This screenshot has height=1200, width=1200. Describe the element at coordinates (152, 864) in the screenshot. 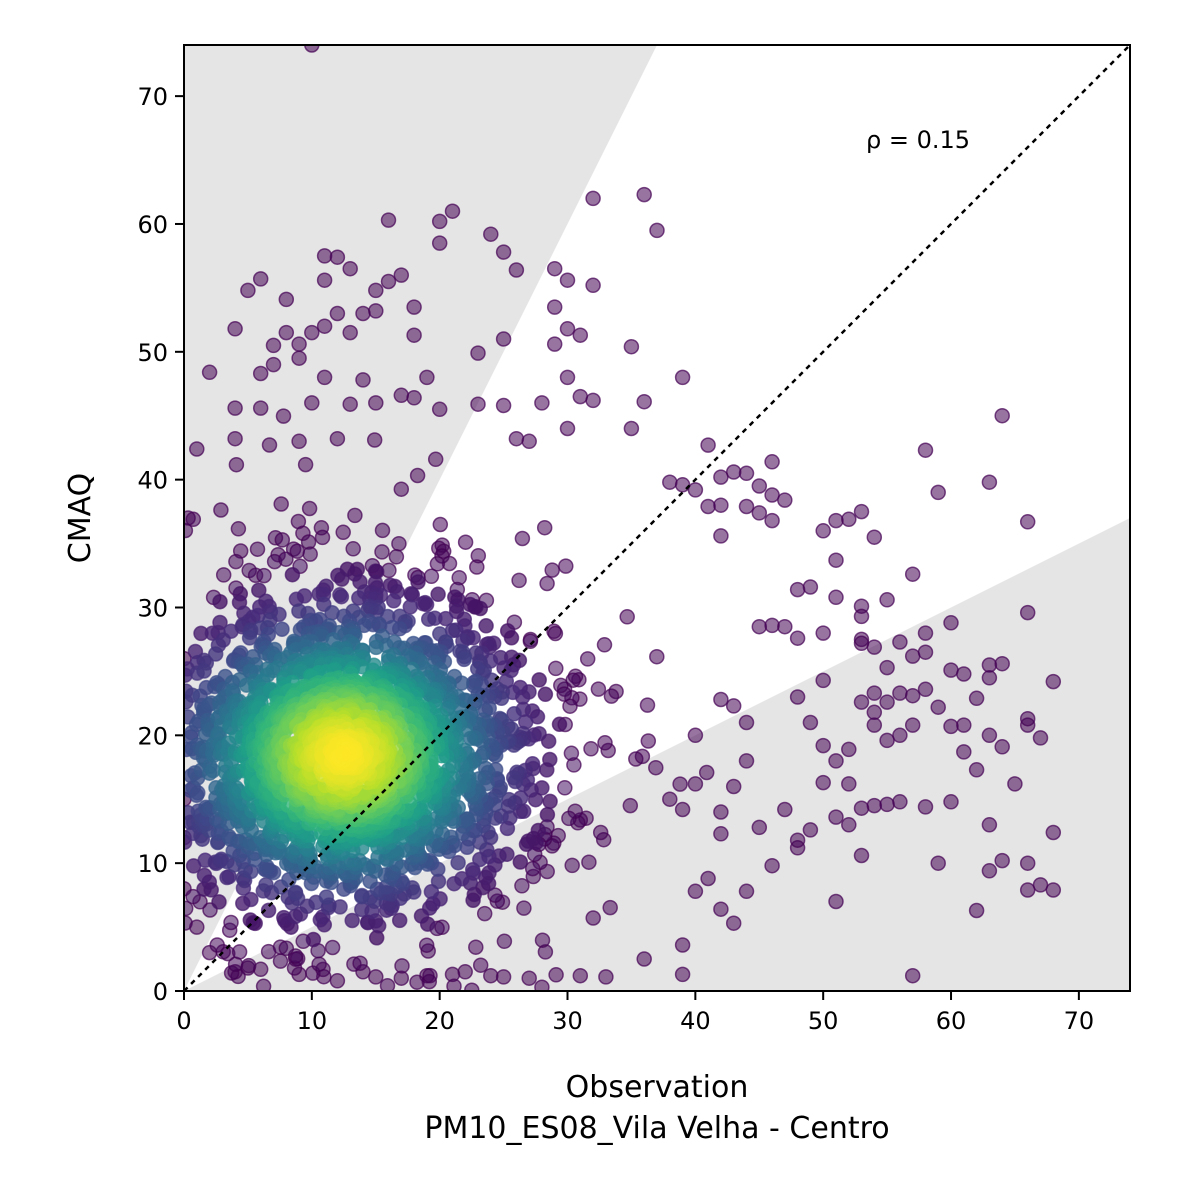

I see `y-tick-label: 10` at that location.